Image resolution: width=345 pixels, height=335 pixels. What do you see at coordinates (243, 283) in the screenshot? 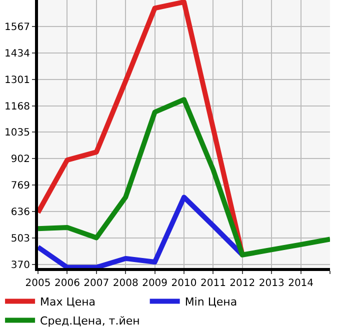
I see `x-tick-label: 2012` at bounding box center [243, 283].